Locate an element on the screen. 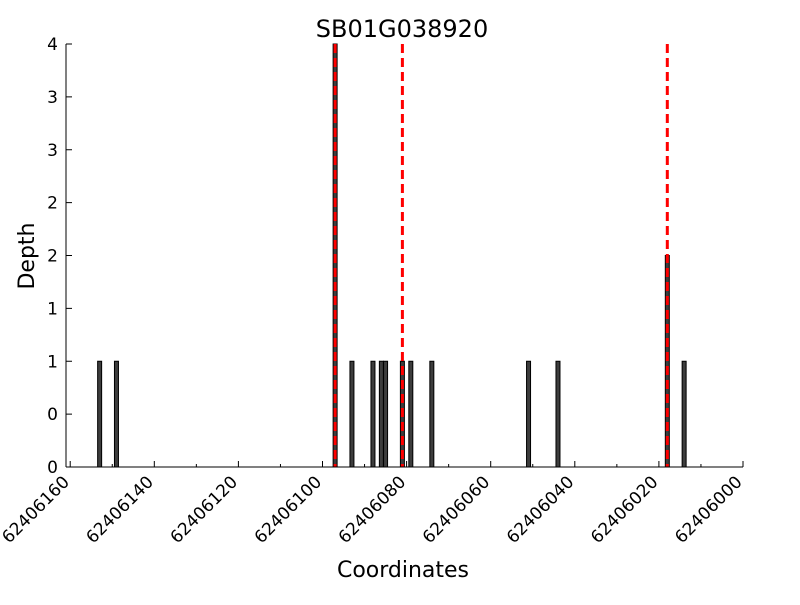 The height and width of the screenshot is (605, 800). y-axis-label: Depth is located at coordinates (27, 255).